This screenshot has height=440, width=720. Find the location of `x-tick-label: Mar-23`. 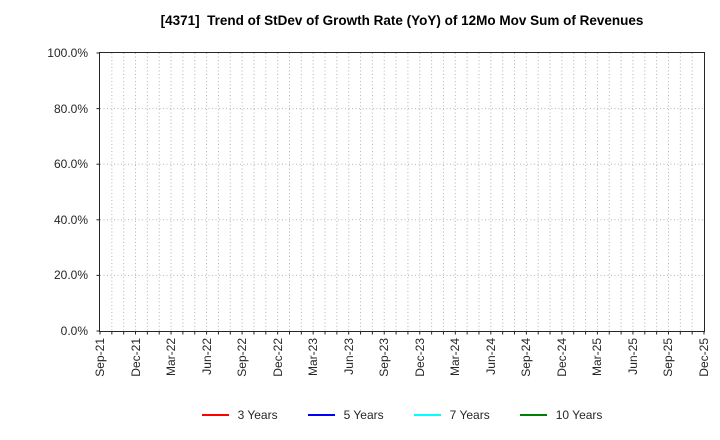

x-tick-label: Mar-23 is located at coordinates (313, 357).